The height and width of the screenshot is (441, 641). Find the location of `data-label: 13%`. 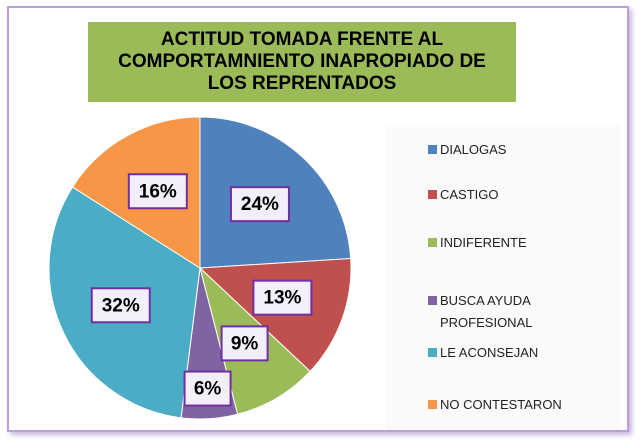

data-label: 13% is located at coordinates (282, 298).